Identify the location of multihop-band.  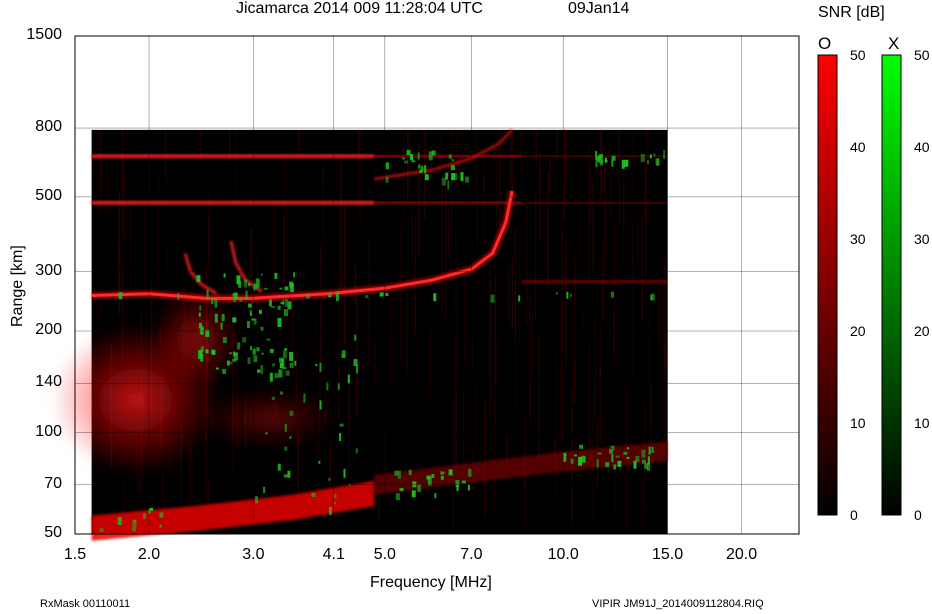
(594, 281).